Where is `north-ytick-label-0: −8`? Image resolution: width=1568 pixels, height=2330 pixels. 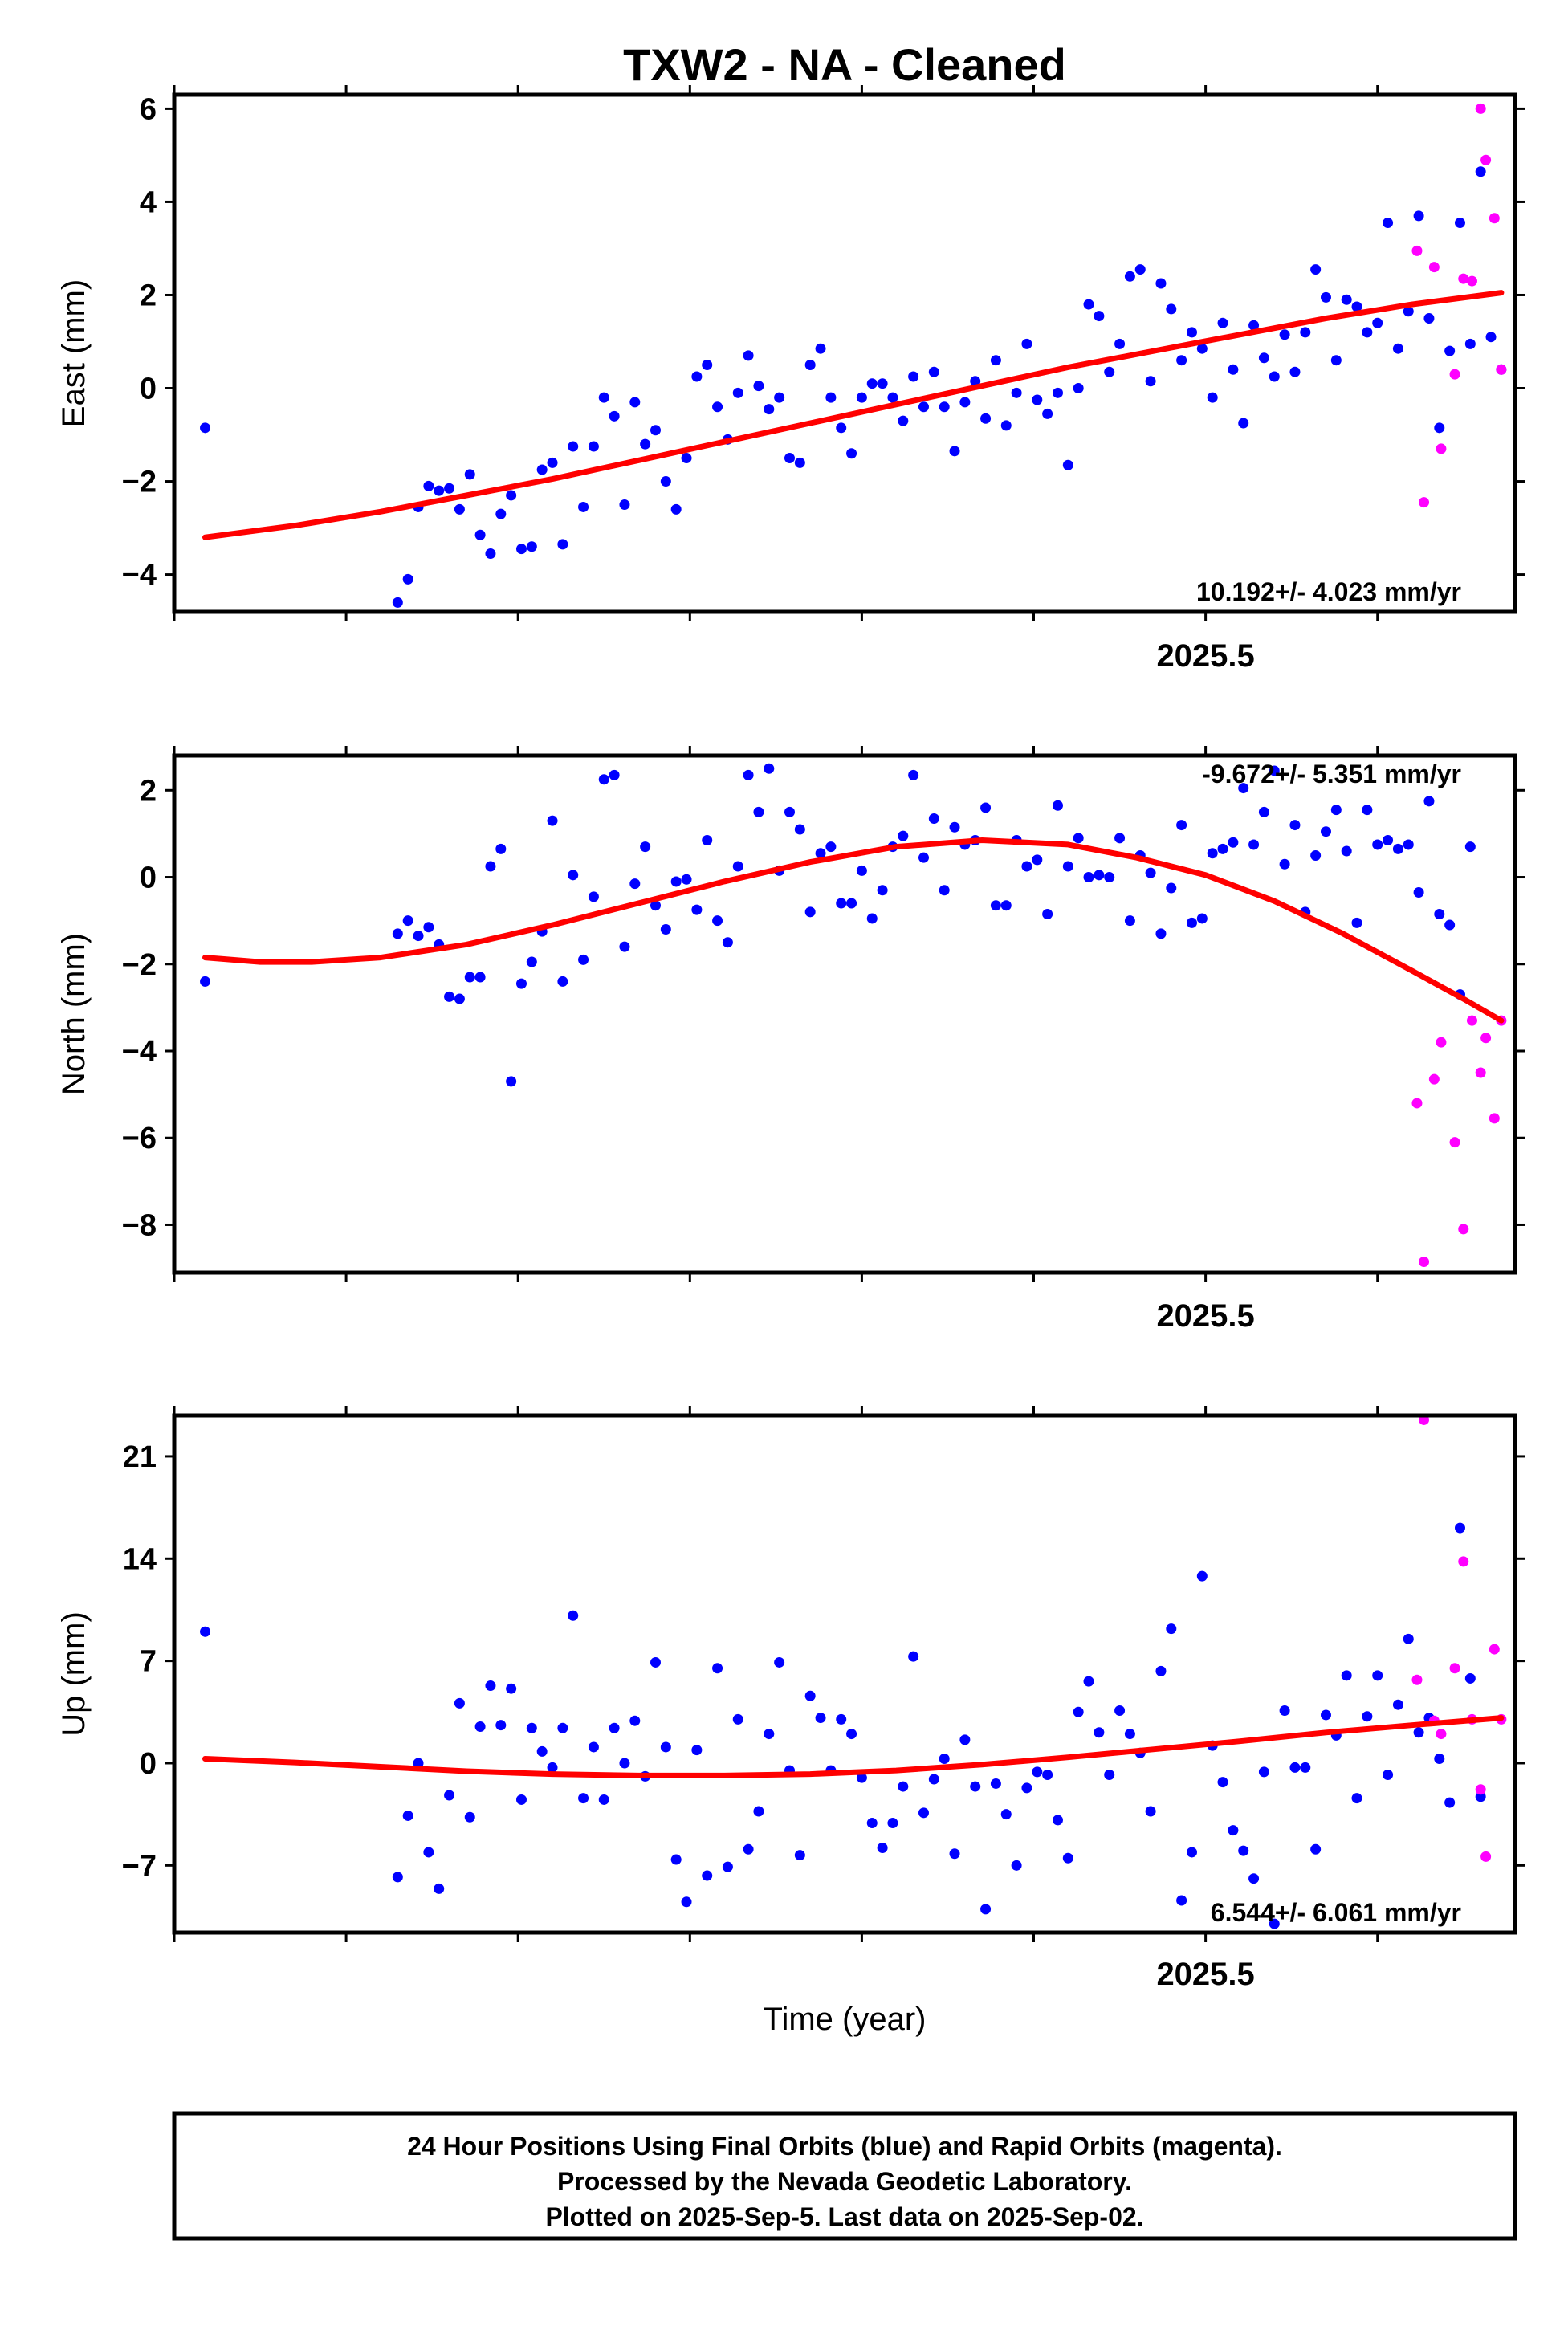 north-ytick-label-0: −8 is located at coordinates (139, 1225).